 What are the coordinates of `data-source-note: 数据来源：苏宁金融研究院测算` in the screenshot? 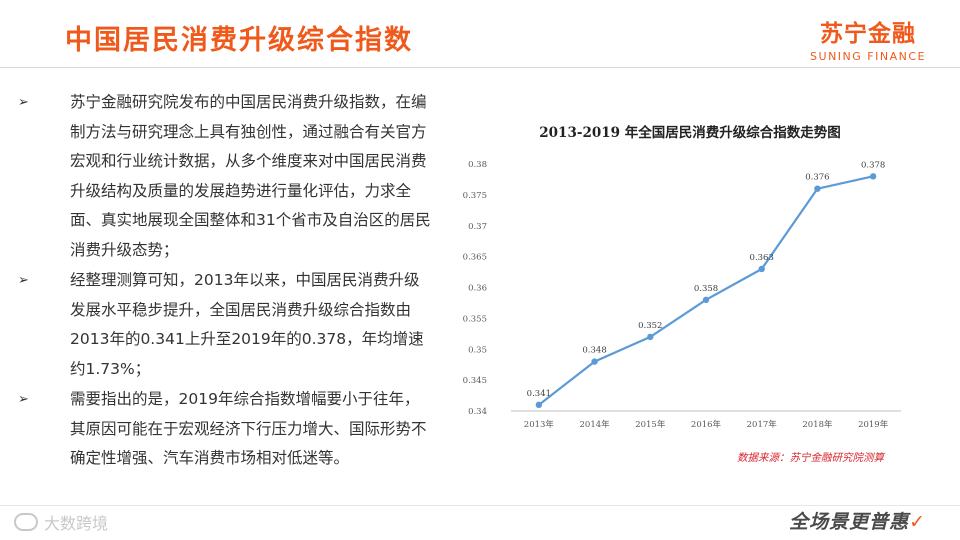 It's located at (810, 458).